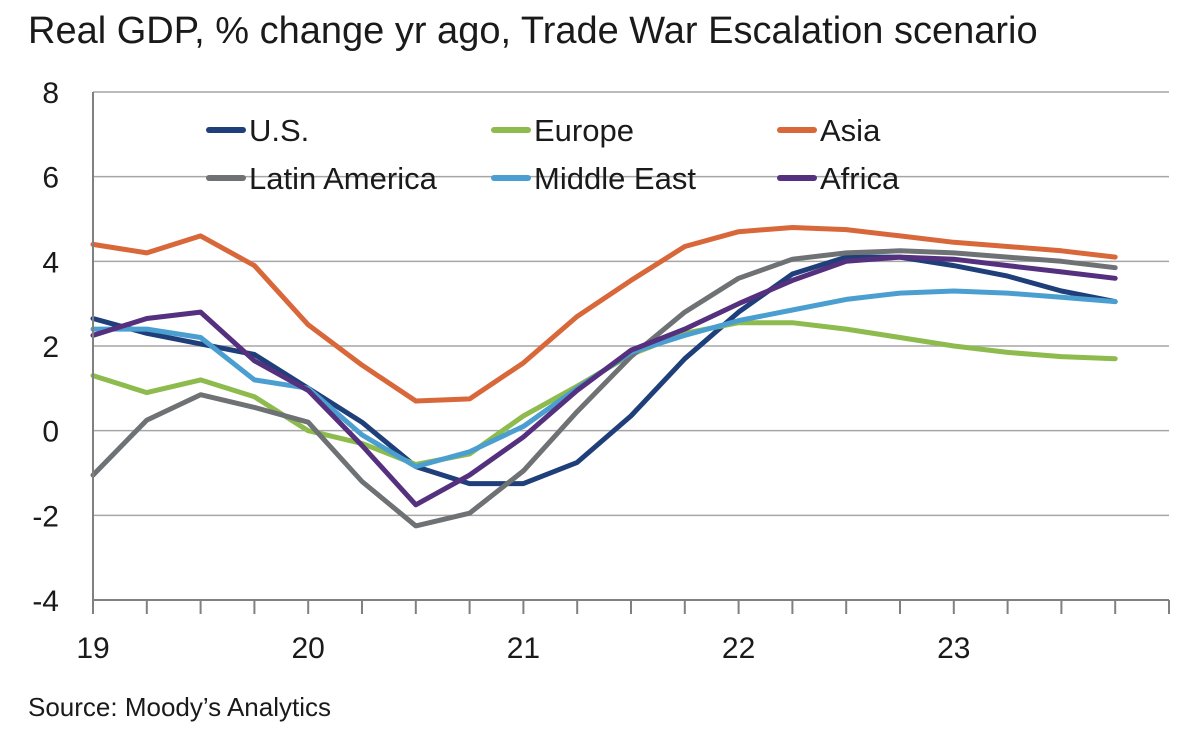 The width and height of the screenshot is (1190, 744). I want to click on y-tick-label: 2, so click(50, 347).